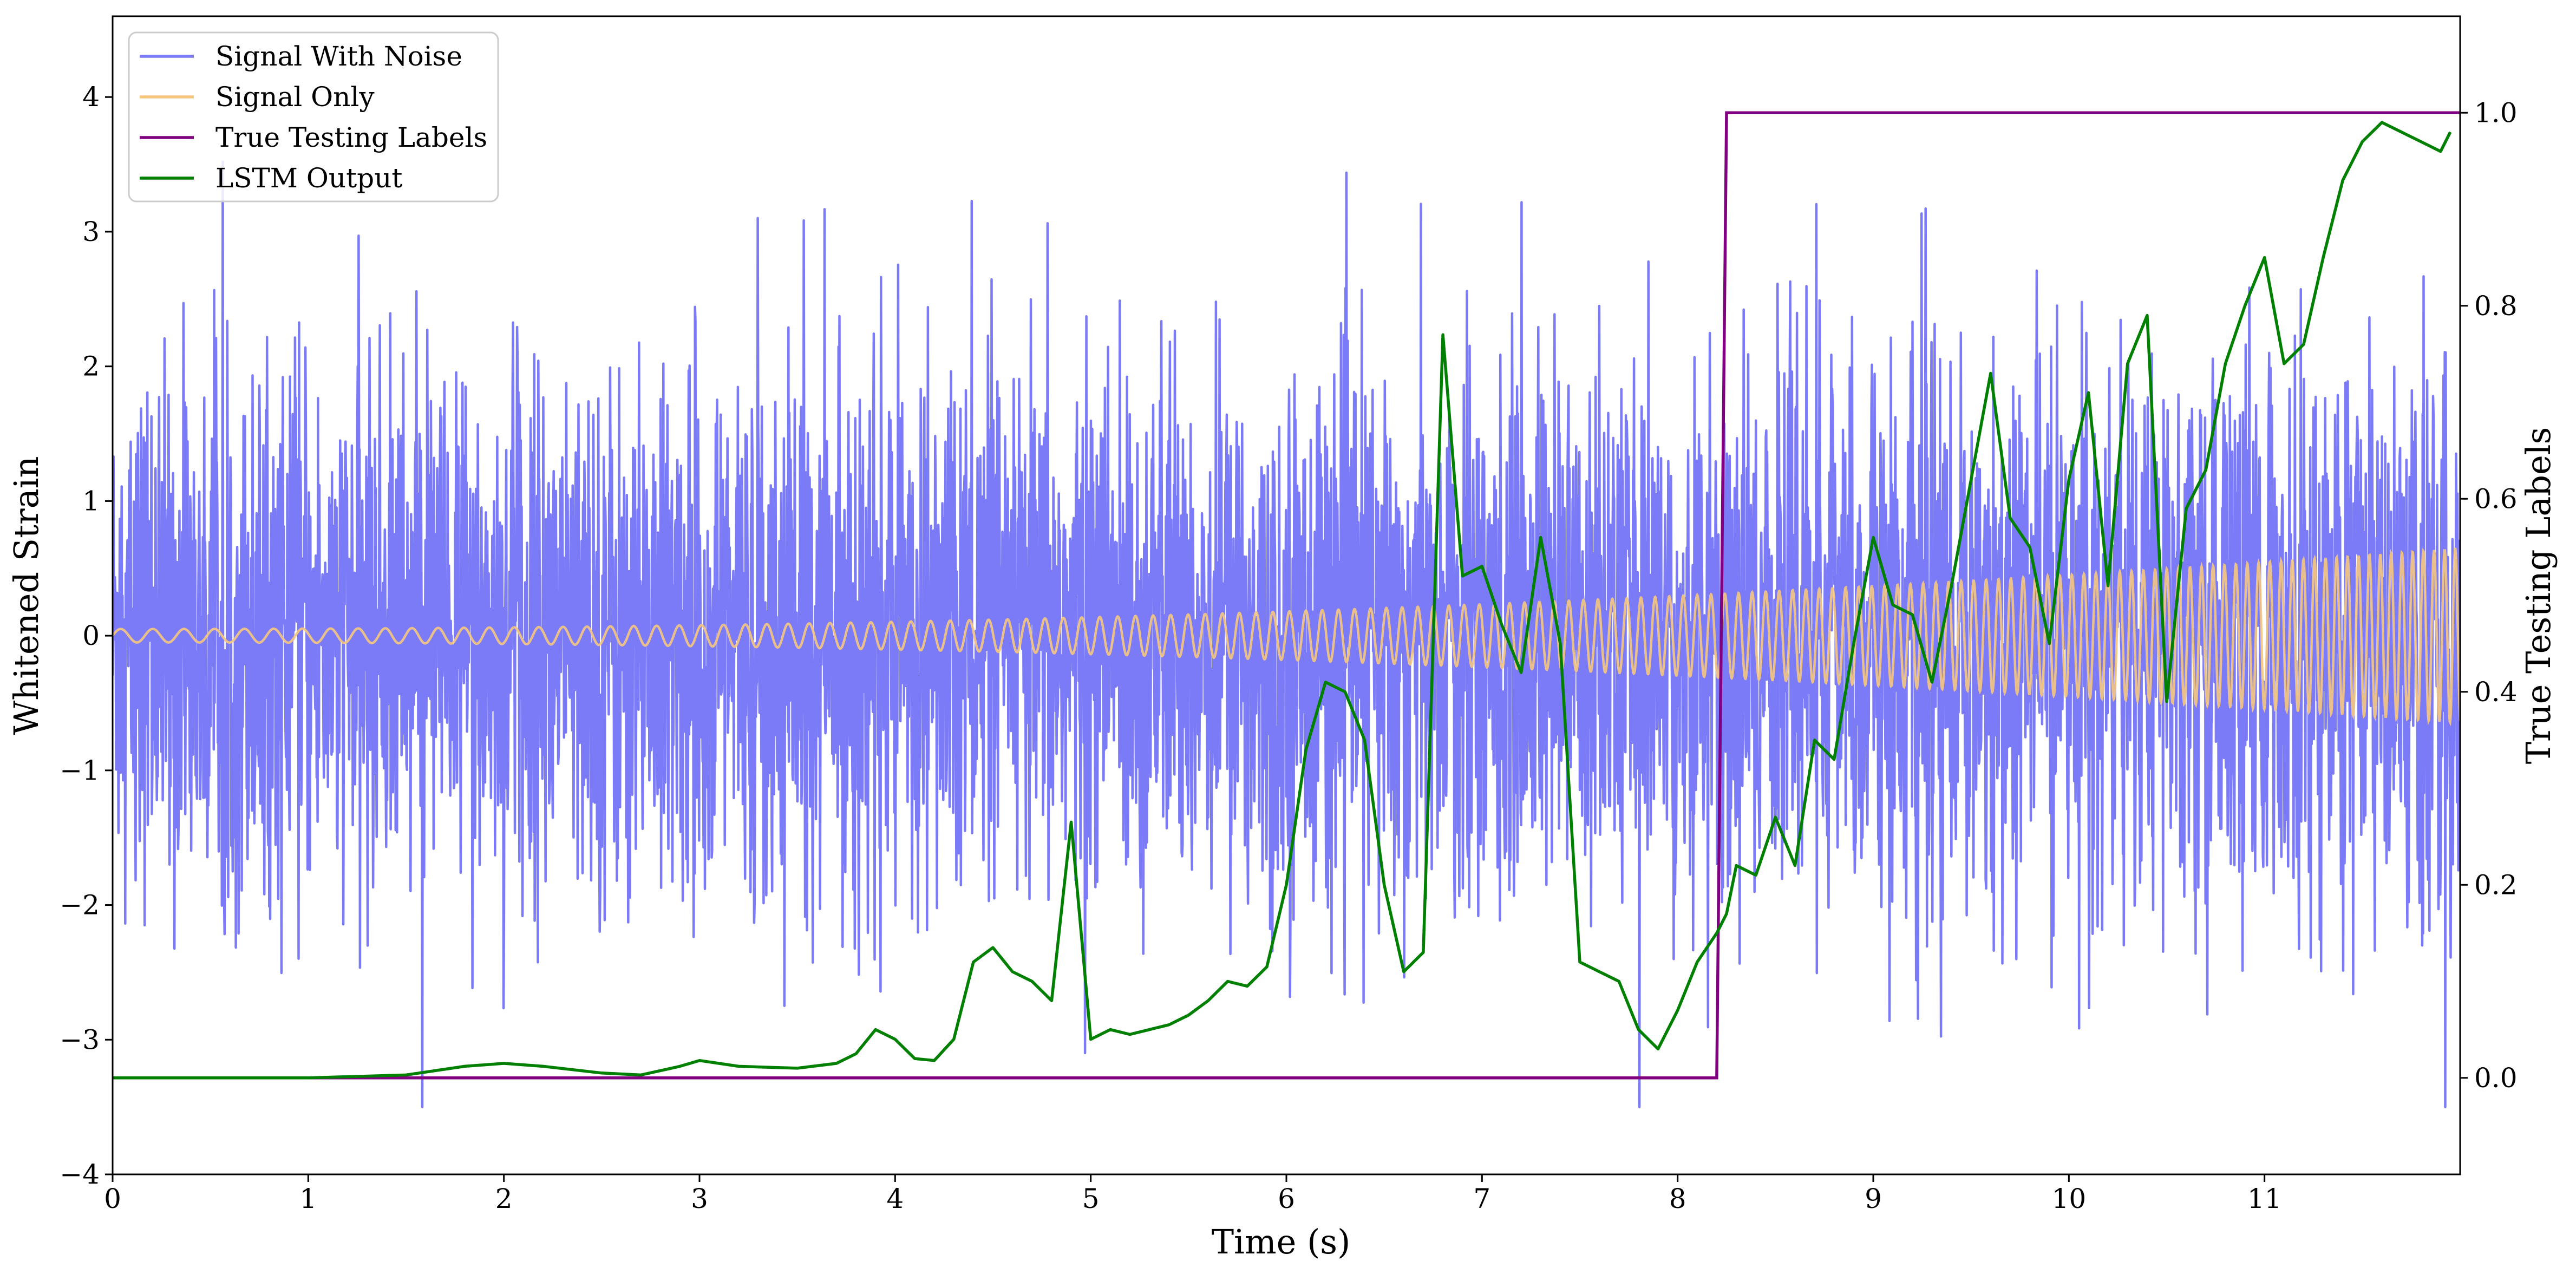 Image resolution: width=2576 pixels, height=1274 pixels. What do you see at coordinates (2538, 596) in the screenshot?
I see `y-axis-right-label: True Testing Labels` at bounding box center [2538, 596].